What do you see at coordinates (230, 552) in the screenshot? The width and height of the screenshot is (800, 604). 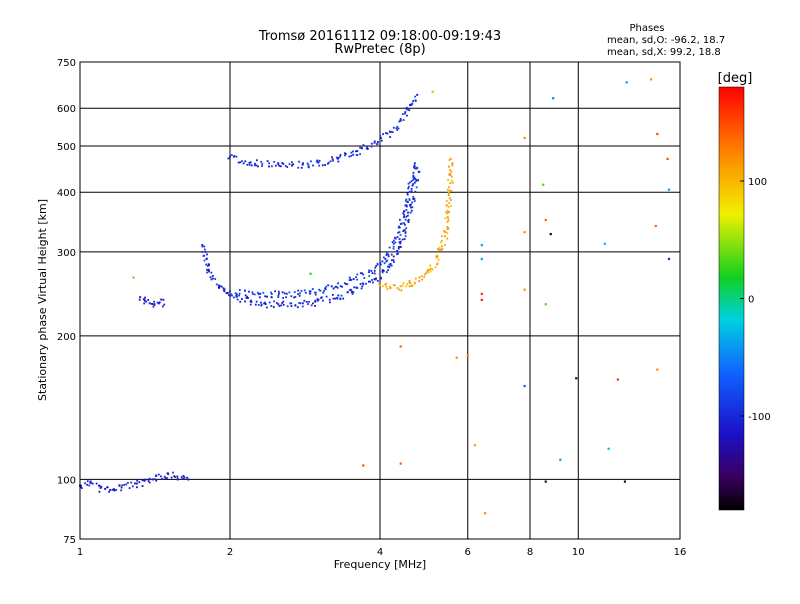 I see `x-tick-label: 2` at bounding box center [230, 552].